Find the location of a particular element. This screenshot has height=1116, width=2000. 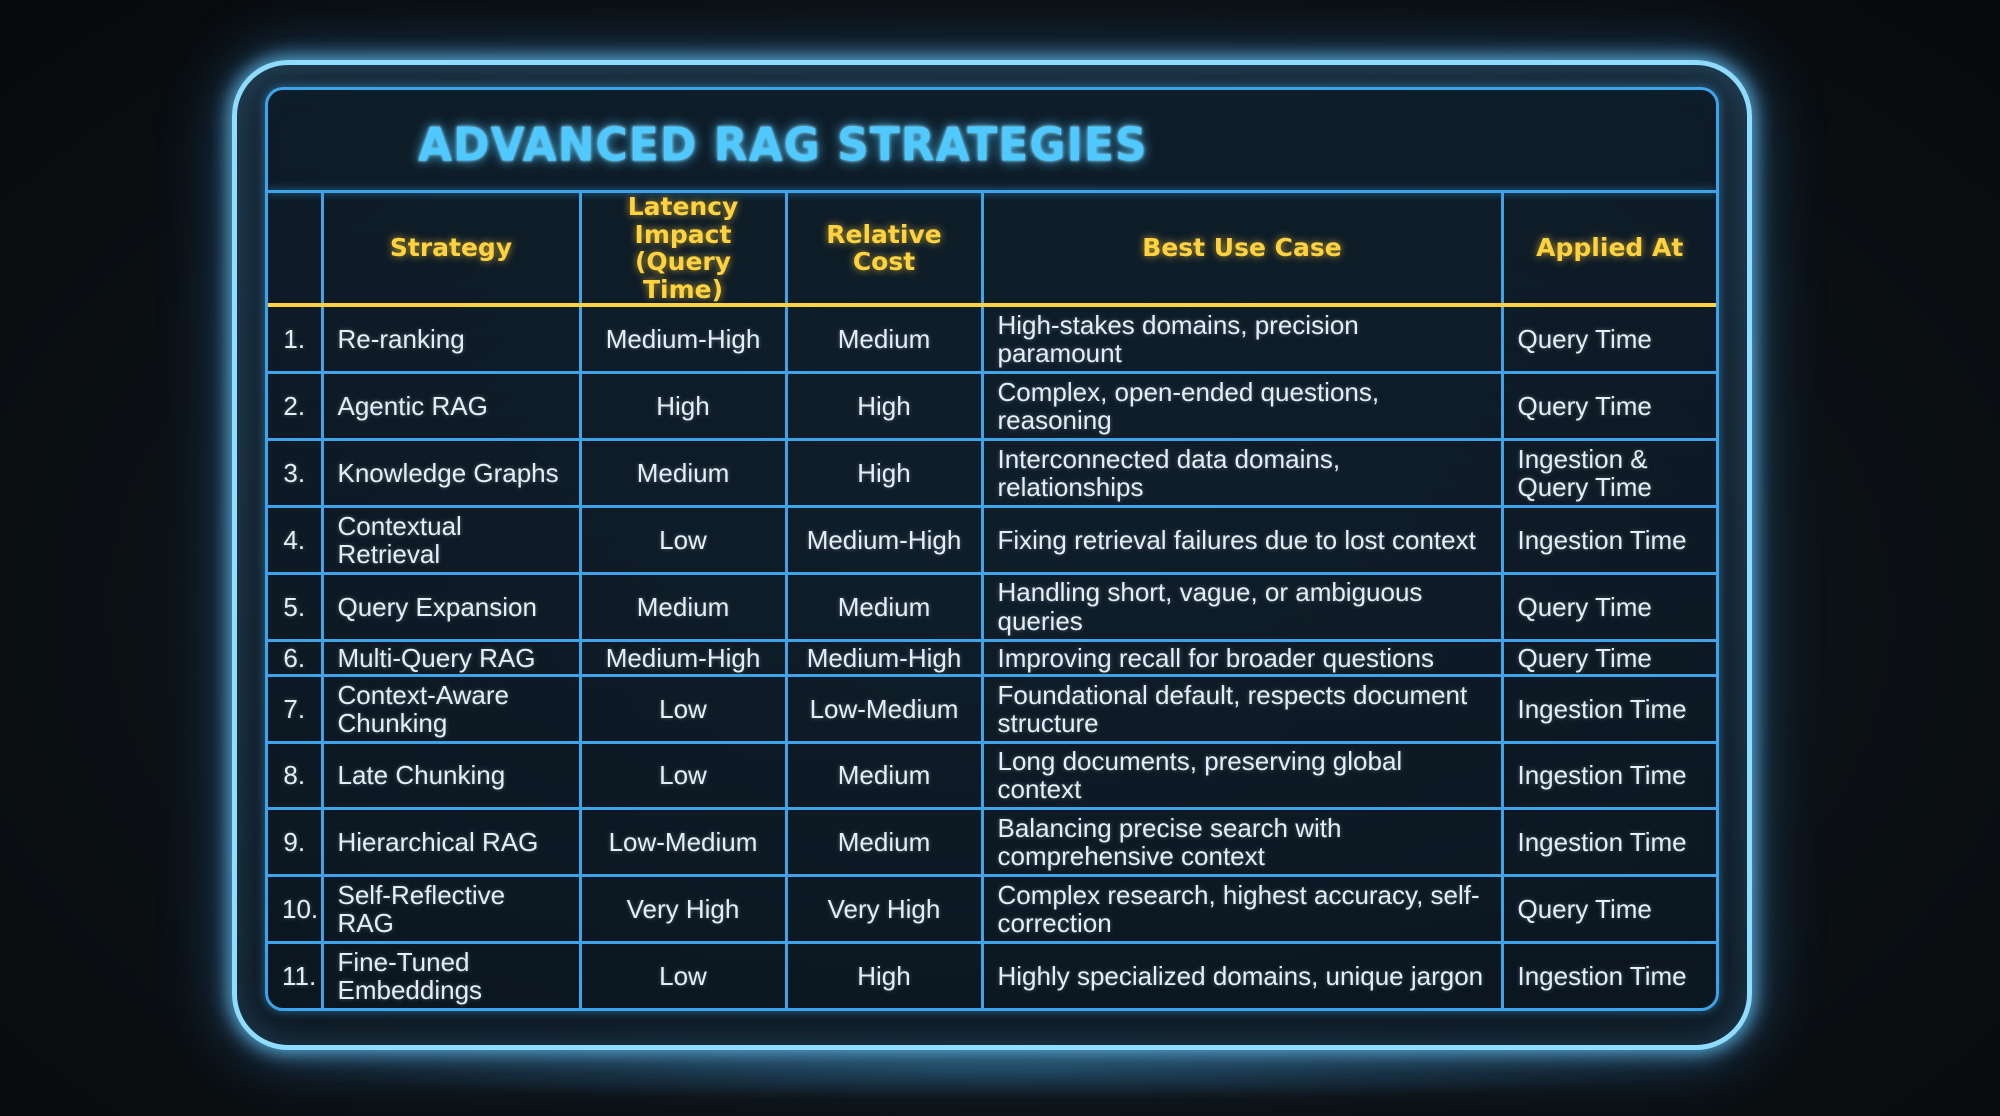

strategy-cell: Multi-Query RAG is located at coordinates (451, 657).